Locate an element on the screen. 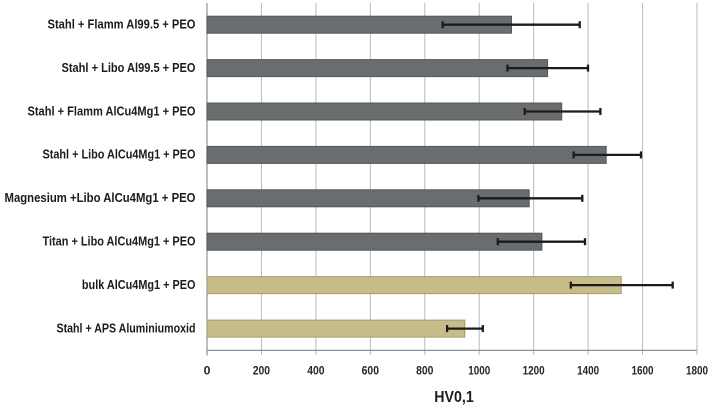 The width and height of the screenshot is (715, 410). svg-text: 200 is located at coordinates (262, 371).